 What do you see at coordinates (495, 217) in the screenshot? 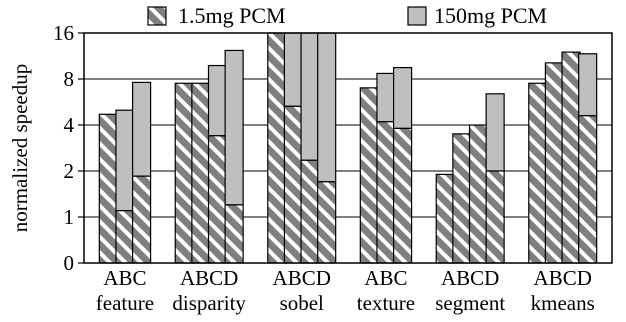
I see `bar-1.5mg-segment-D` at bounding box center [495, 217].